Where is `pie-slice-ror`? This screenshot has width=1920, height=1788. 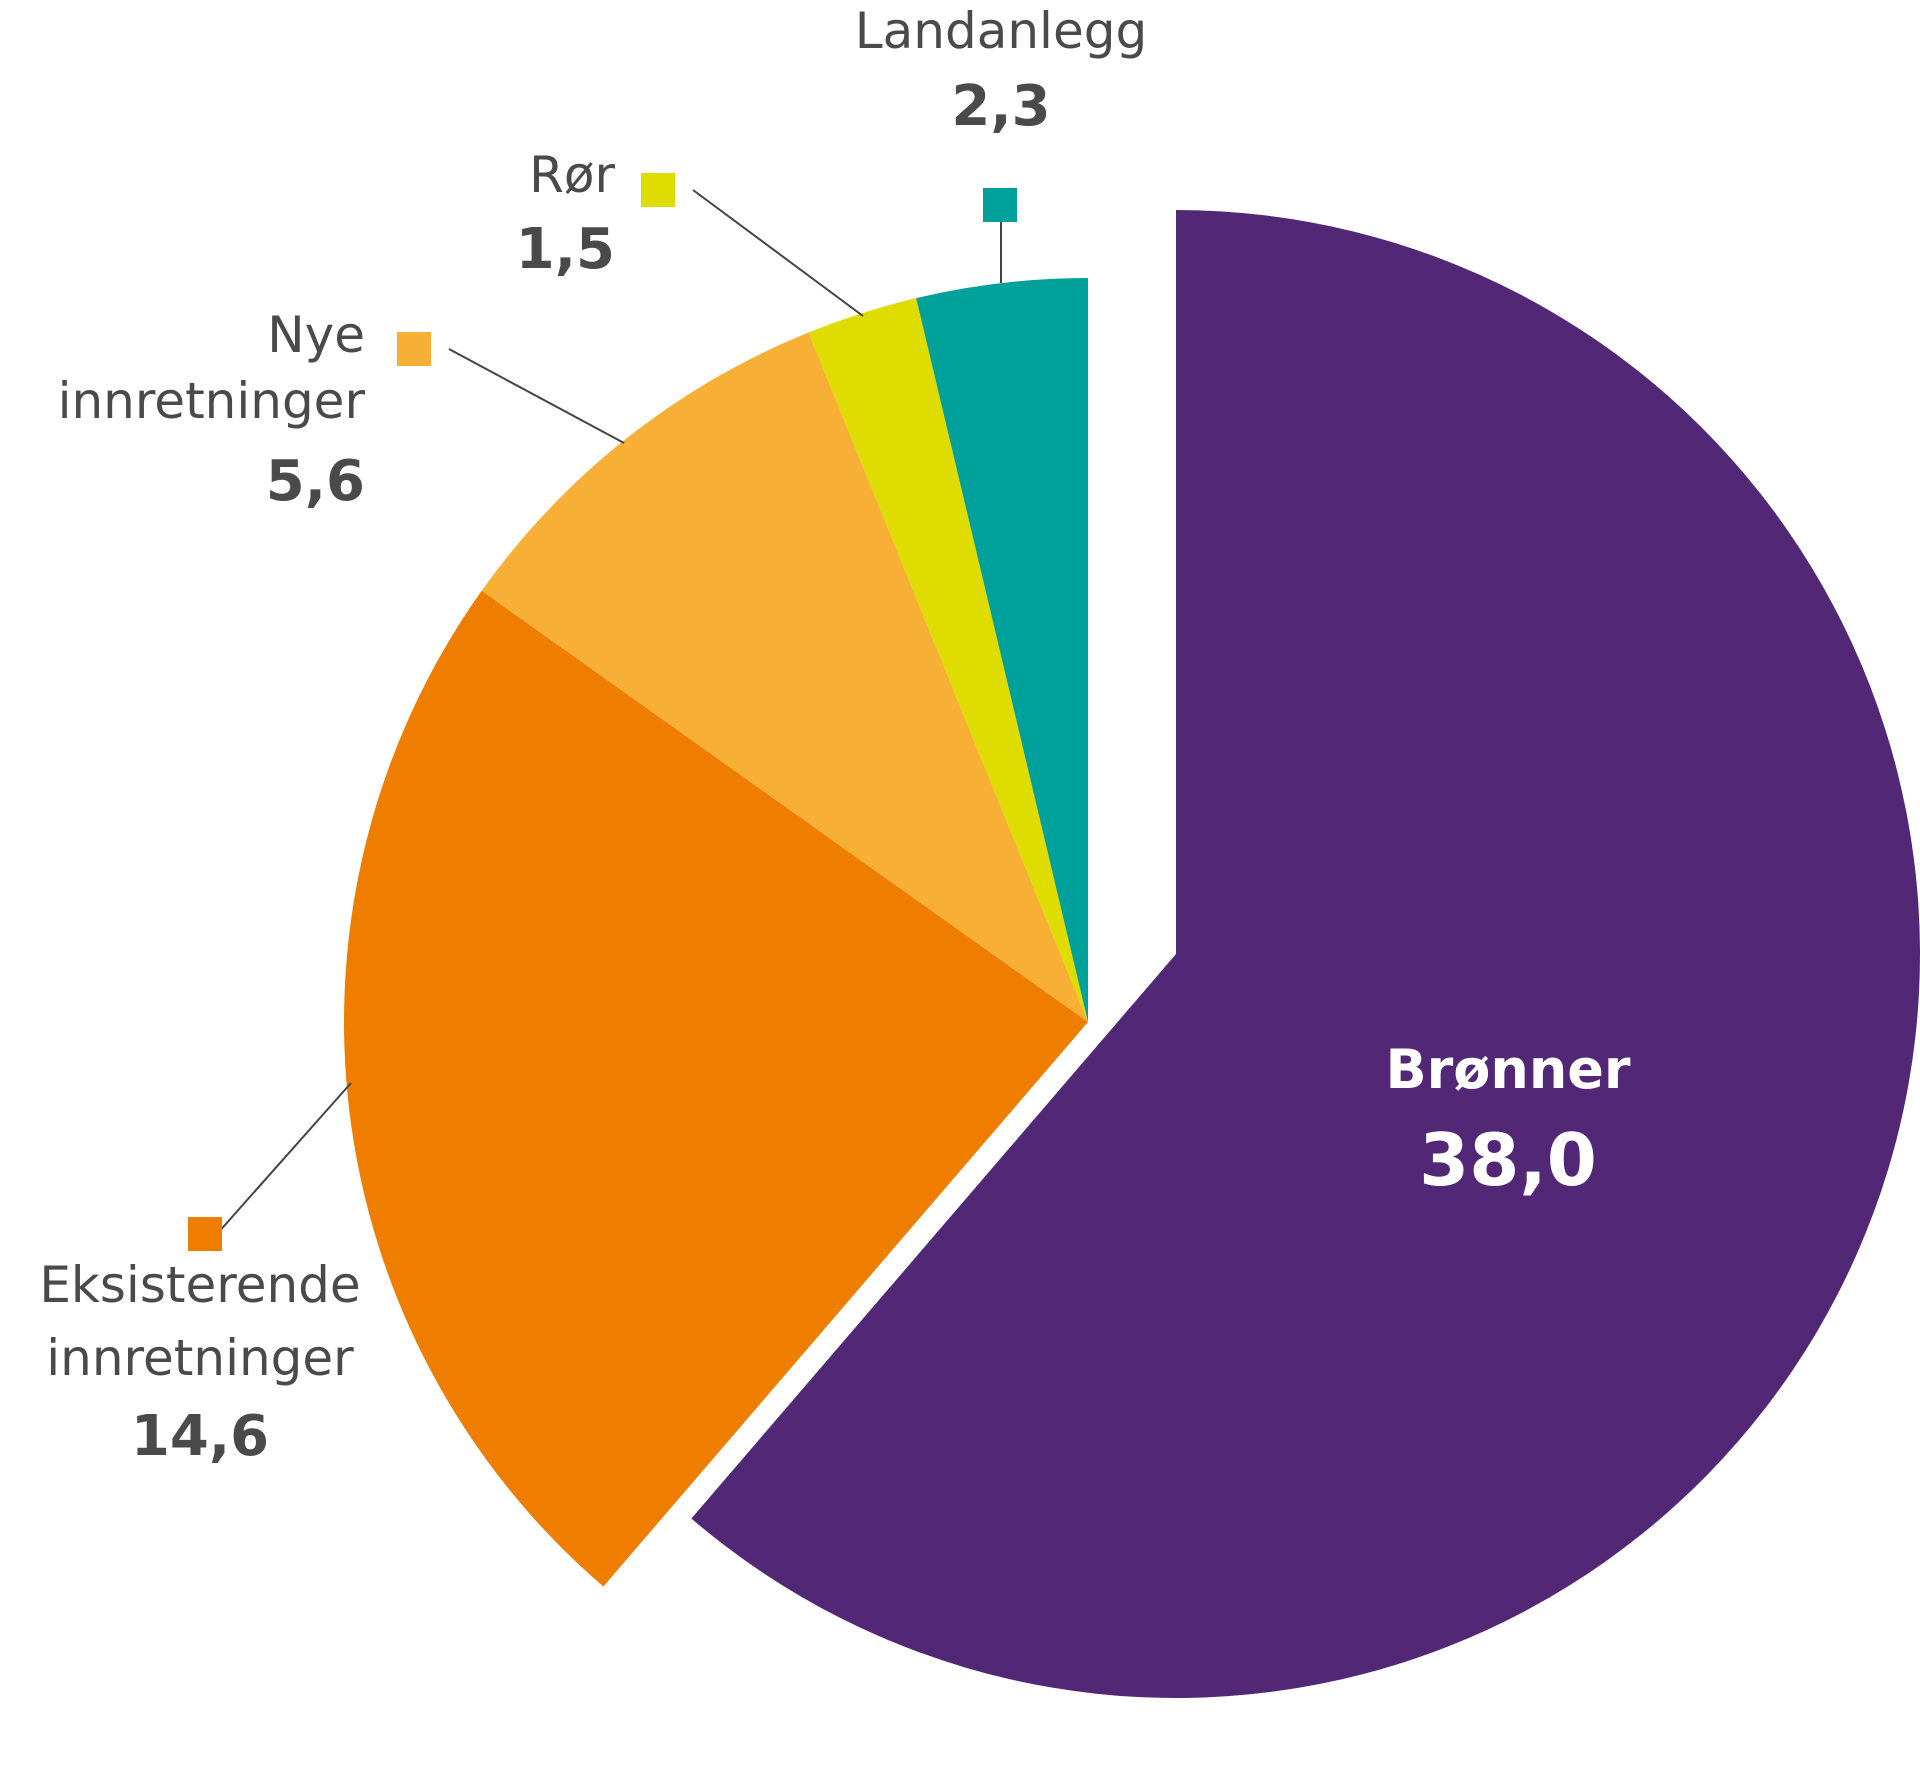
pie-slice-ror is located at coordinates (948, 660).